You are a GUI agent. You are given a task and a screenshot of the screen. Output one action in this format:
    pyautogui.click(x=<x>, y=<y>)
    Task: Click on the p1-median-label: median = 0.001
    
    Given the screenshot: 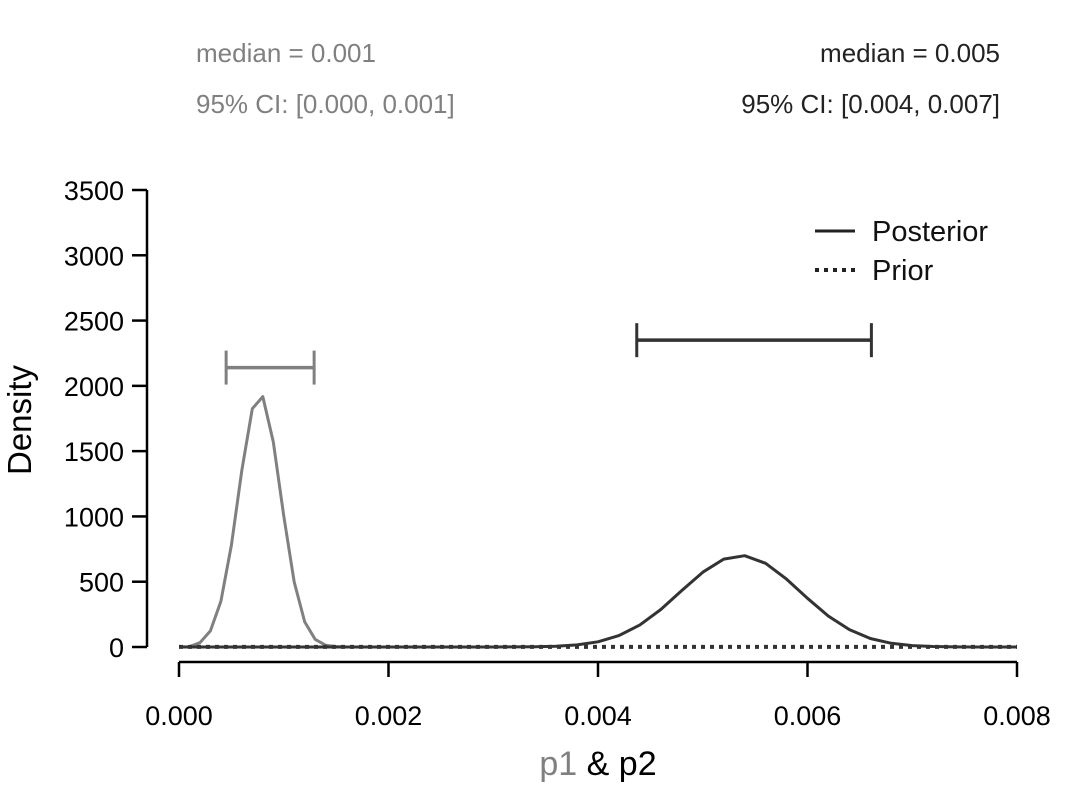 What is the action you would take?
    pyautogui.click(x=286, y=53)
    